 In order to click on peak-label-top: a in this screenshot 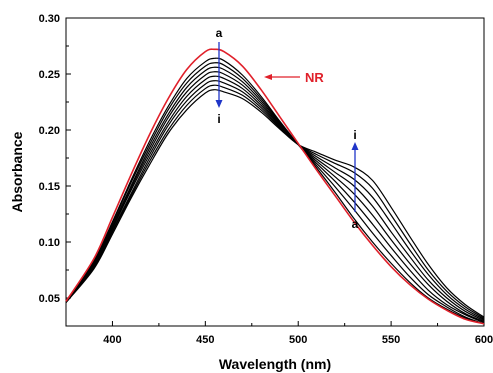, I will do `click(219, 33)`.